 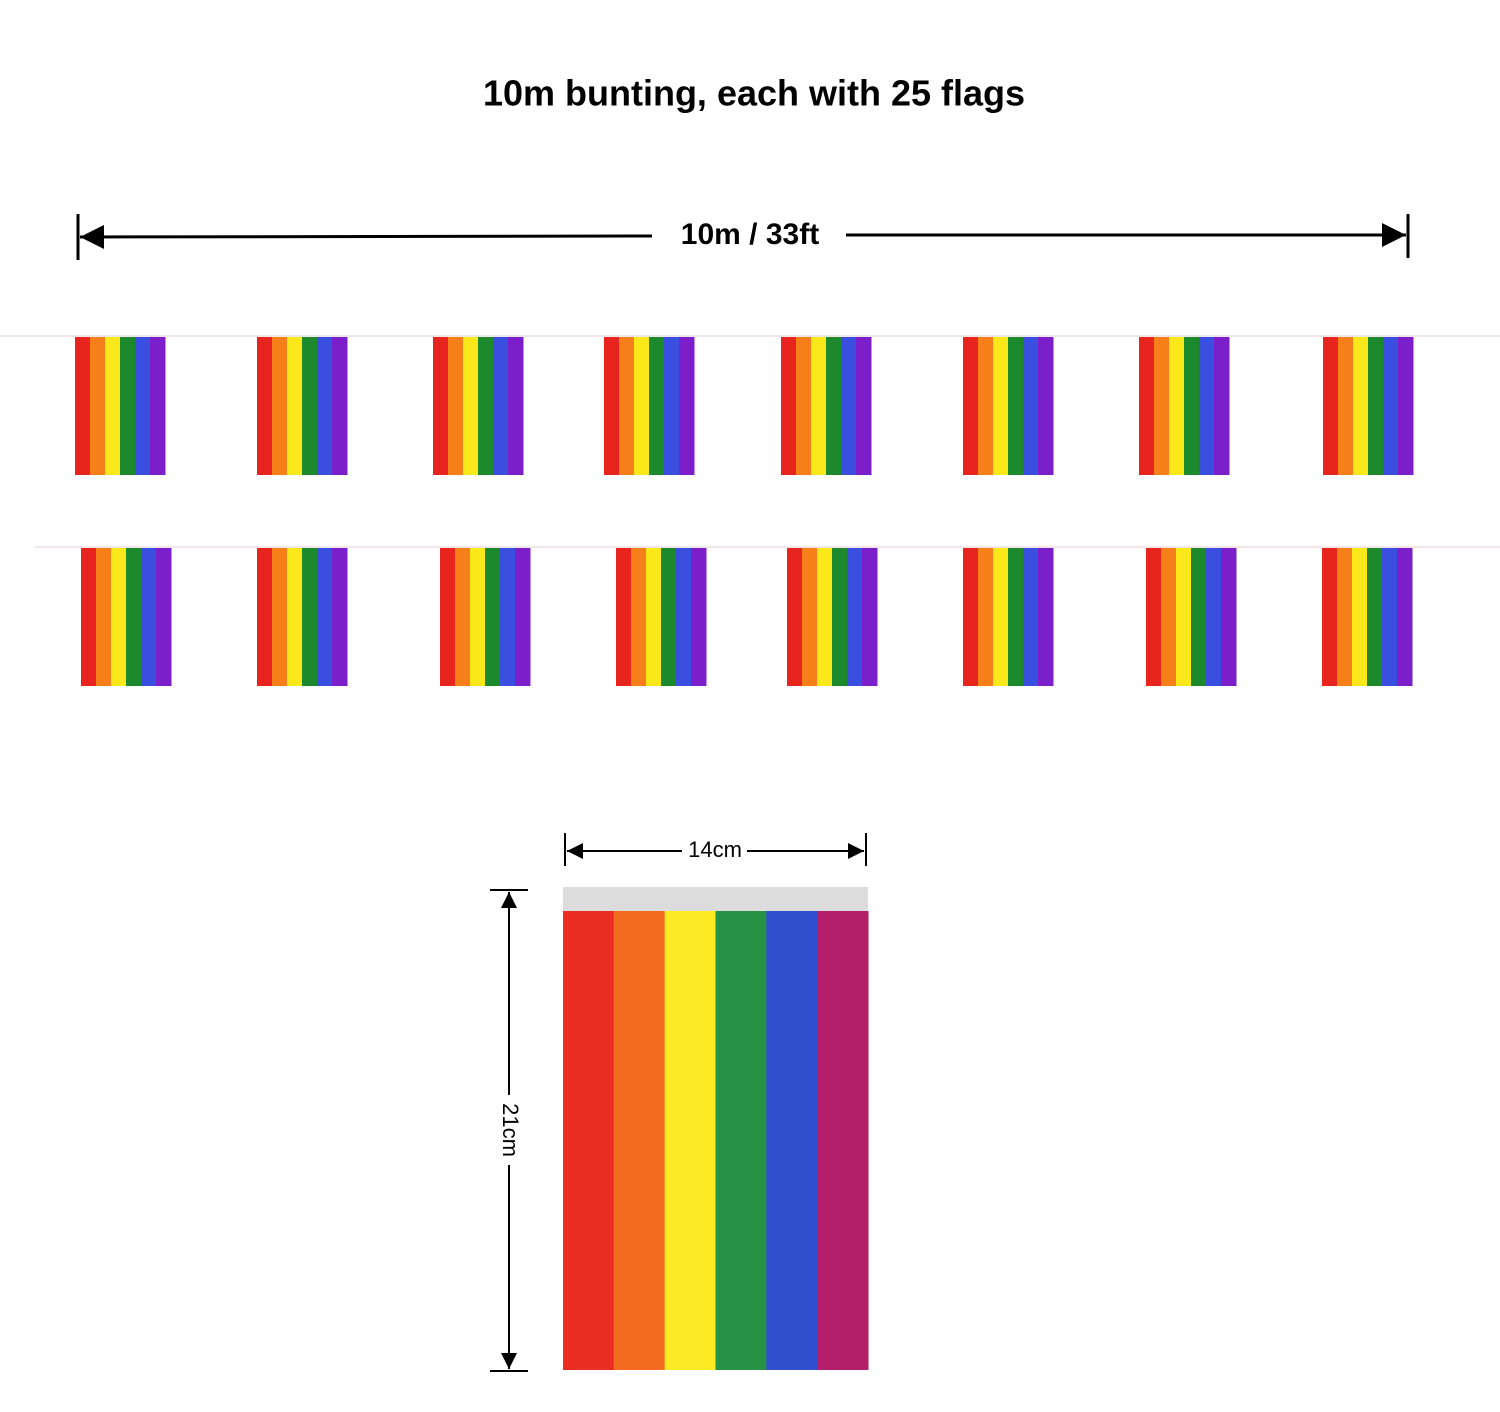 What do you see at coordinates (366, 236) in the screenshot?
I see `dimension-line` at bounding box center [366, 236].